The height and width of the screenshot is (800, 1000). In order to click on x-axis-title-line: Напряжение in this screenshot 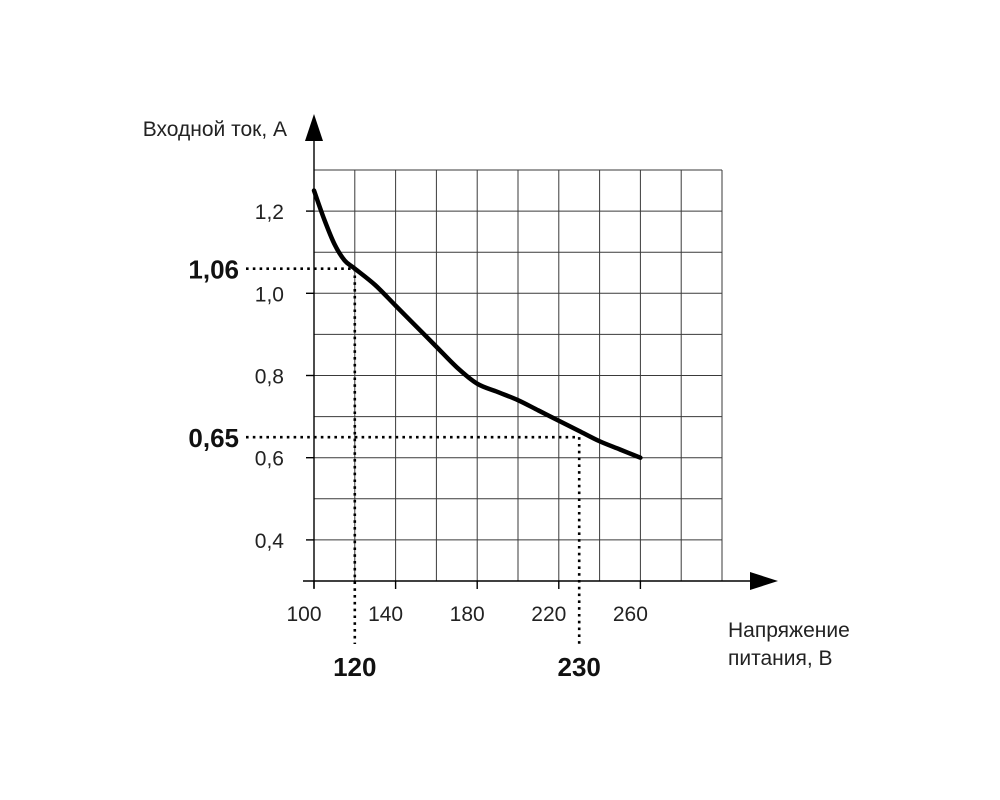, I will do `click(789, 630)`.